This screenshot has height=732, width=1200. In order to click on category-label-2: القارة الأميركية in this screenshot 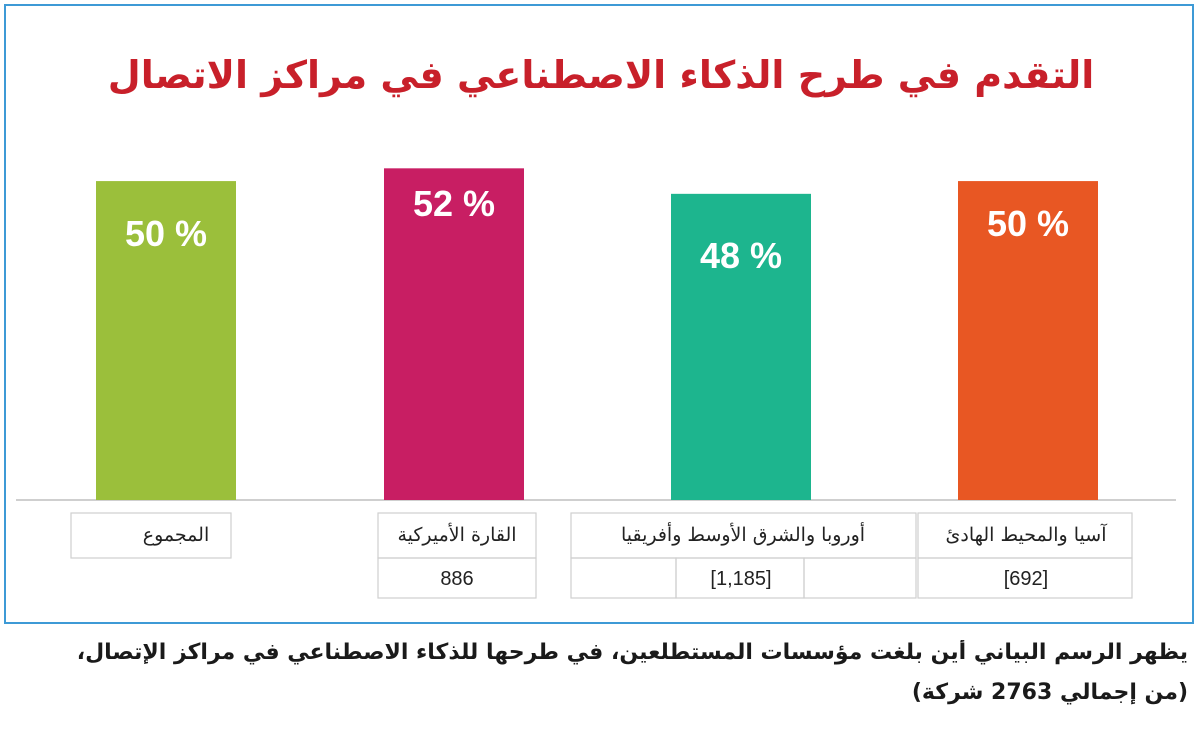, I will do `click(456, 534)`.